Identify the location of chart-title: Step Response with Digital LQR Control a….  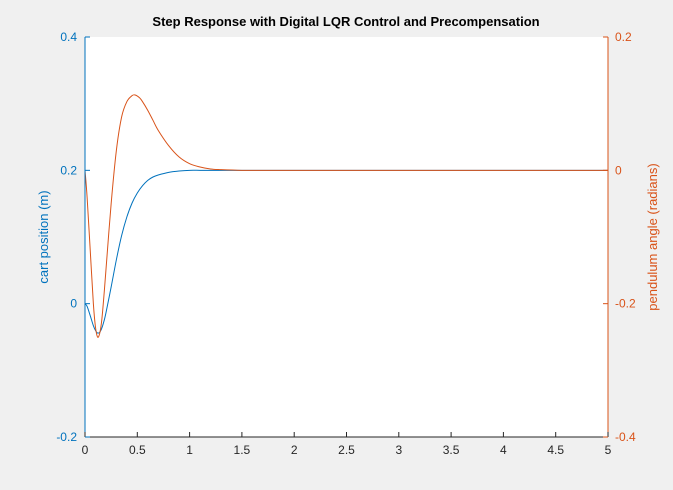
(345, 21).